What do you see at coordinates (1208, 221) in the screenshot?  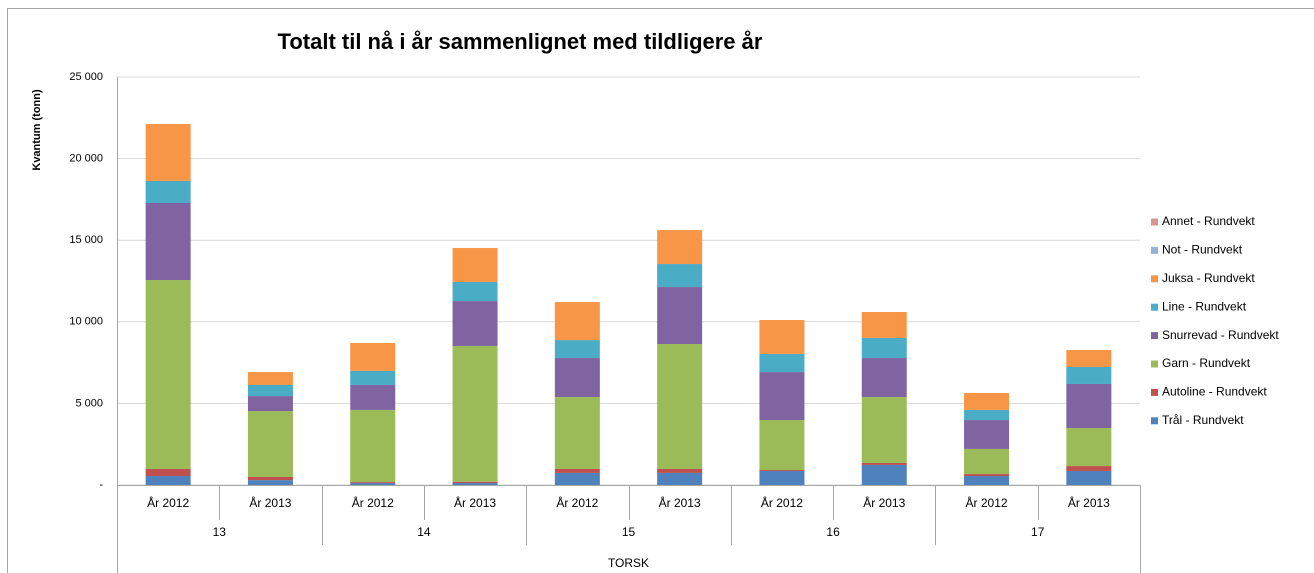 I see `legend-label: Annet - Rundvekt` at bounding box center [1208, 221].